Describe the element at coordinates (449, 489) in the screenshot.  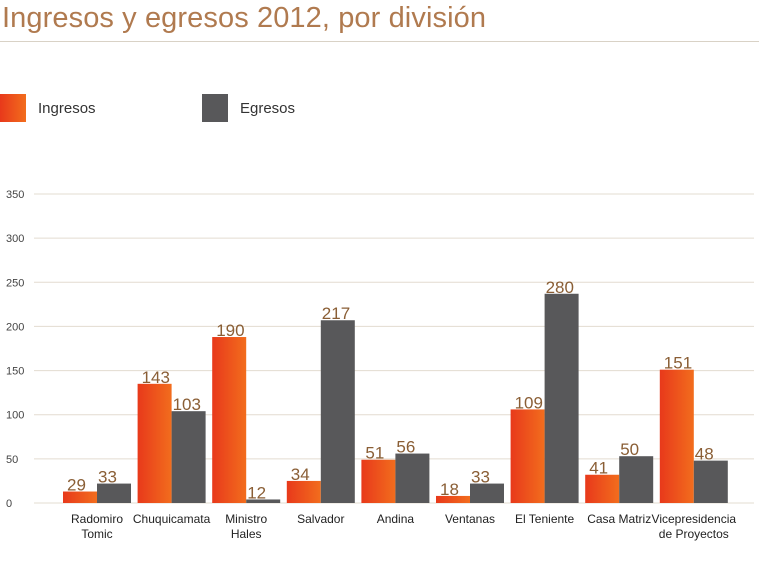
I see `data-label-ingresos: 18` at that location.